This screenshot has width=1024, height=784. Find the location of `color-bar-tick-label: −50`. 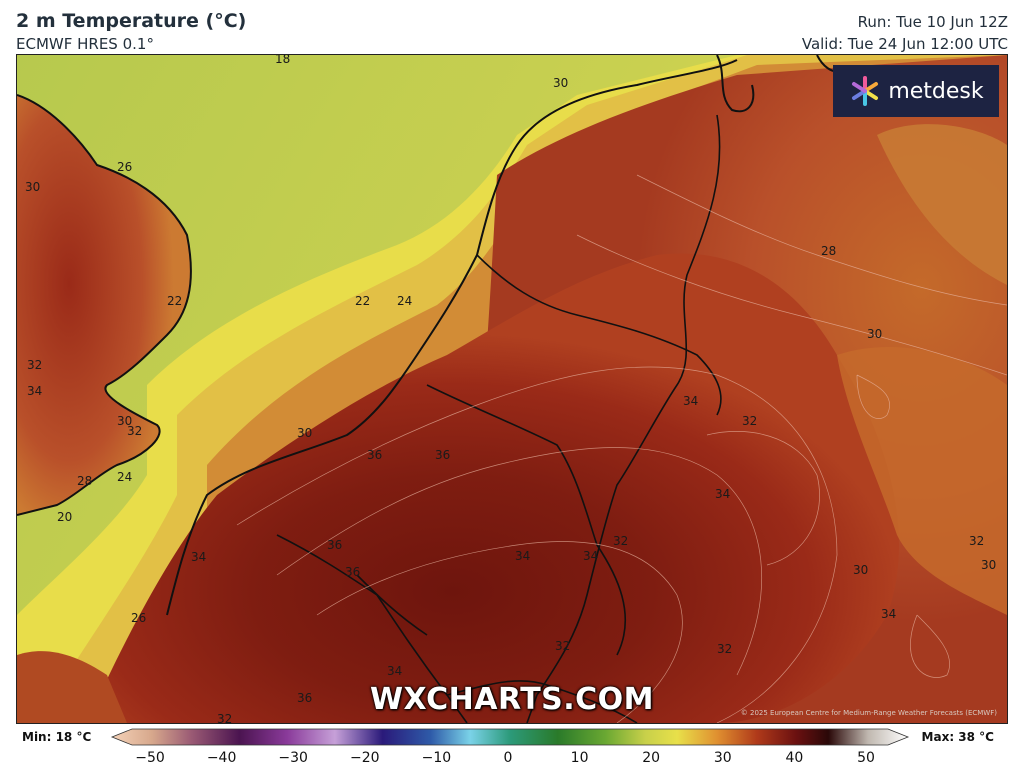

color-bar-tick-label: −50 is located at coordinates (150, 758).